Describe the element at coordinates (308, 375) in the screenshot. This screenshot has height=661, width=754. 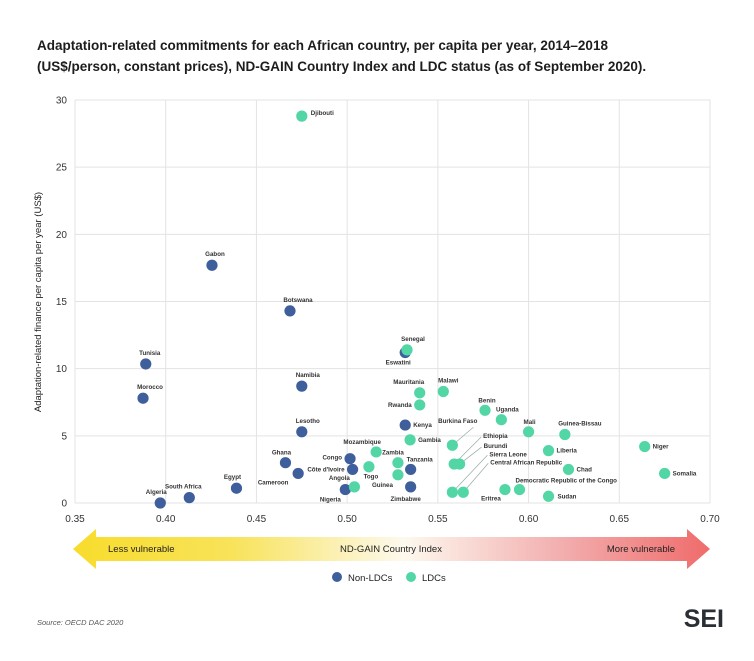
I see `point-label-namibia: Namibia` at that location.